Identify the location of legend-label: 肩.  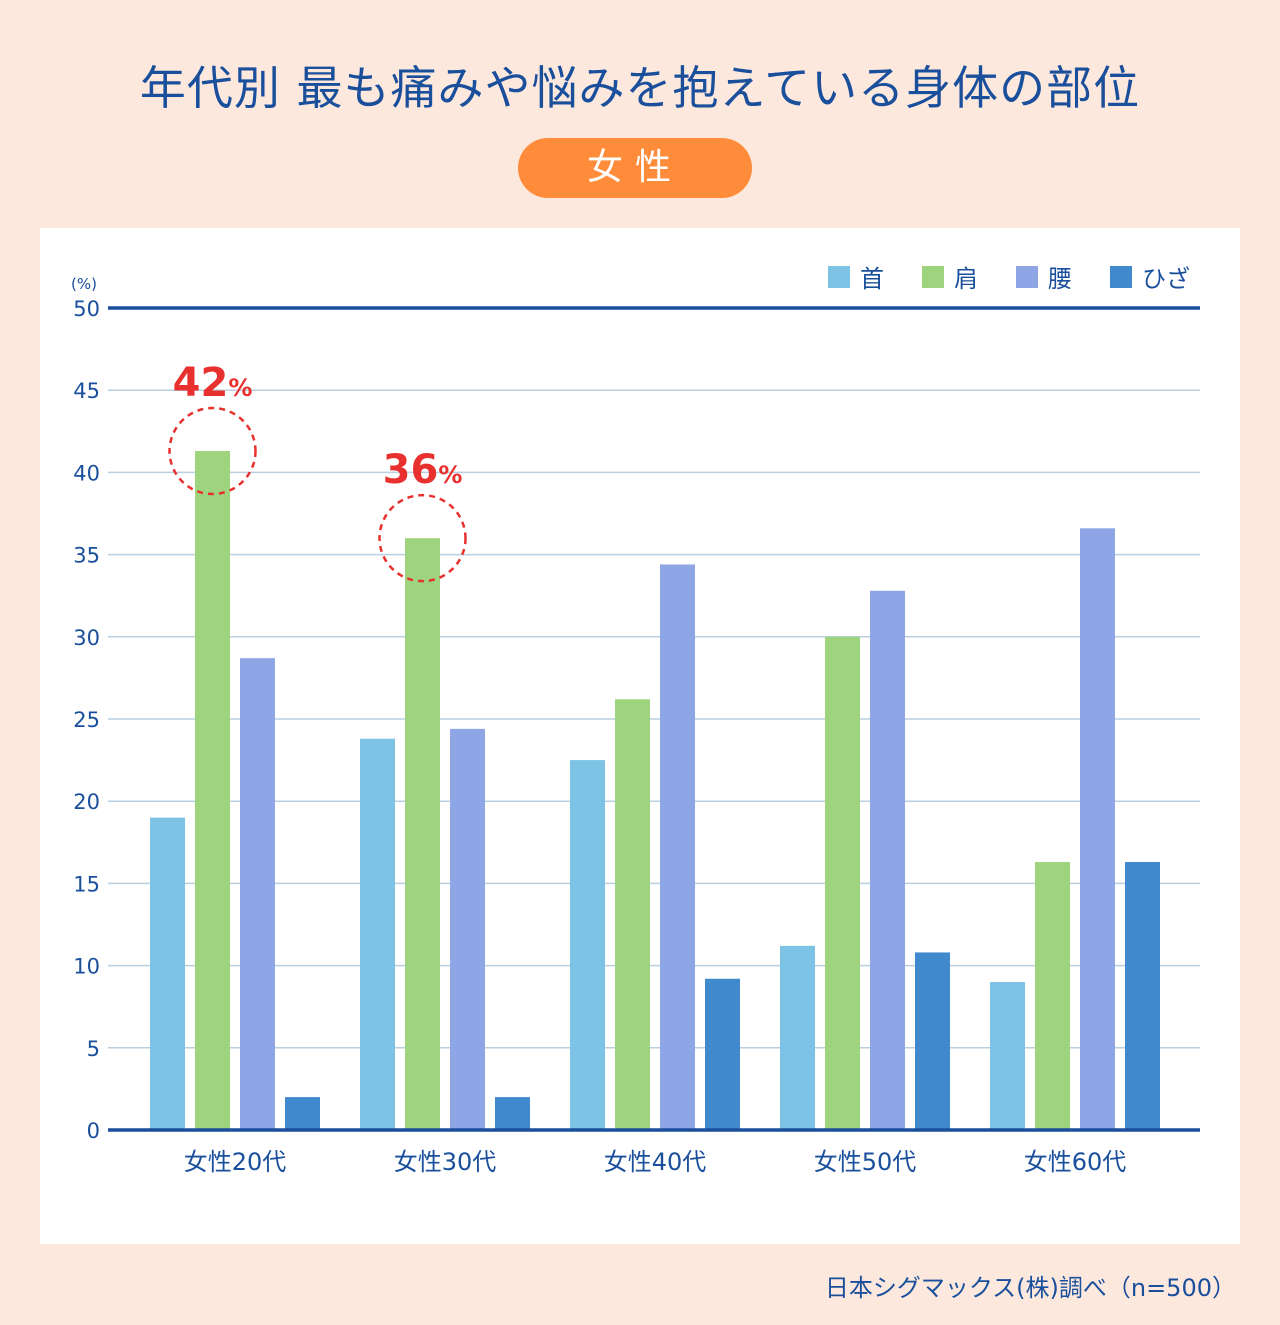
(966, 279).